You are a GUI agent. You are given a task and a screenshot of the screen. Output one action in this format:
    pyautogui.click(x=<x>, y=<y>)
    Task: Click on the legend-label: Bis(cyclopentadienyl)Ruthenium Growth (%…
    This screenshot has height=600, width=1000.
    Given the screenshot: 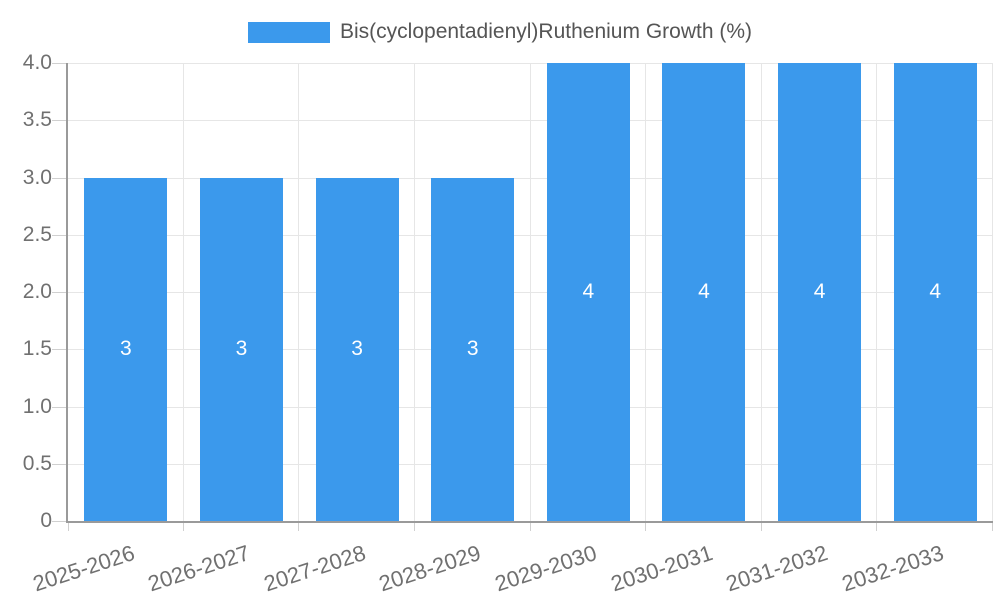 What is the action you would take?
    pyautogui.click(x=546, y=31)
    